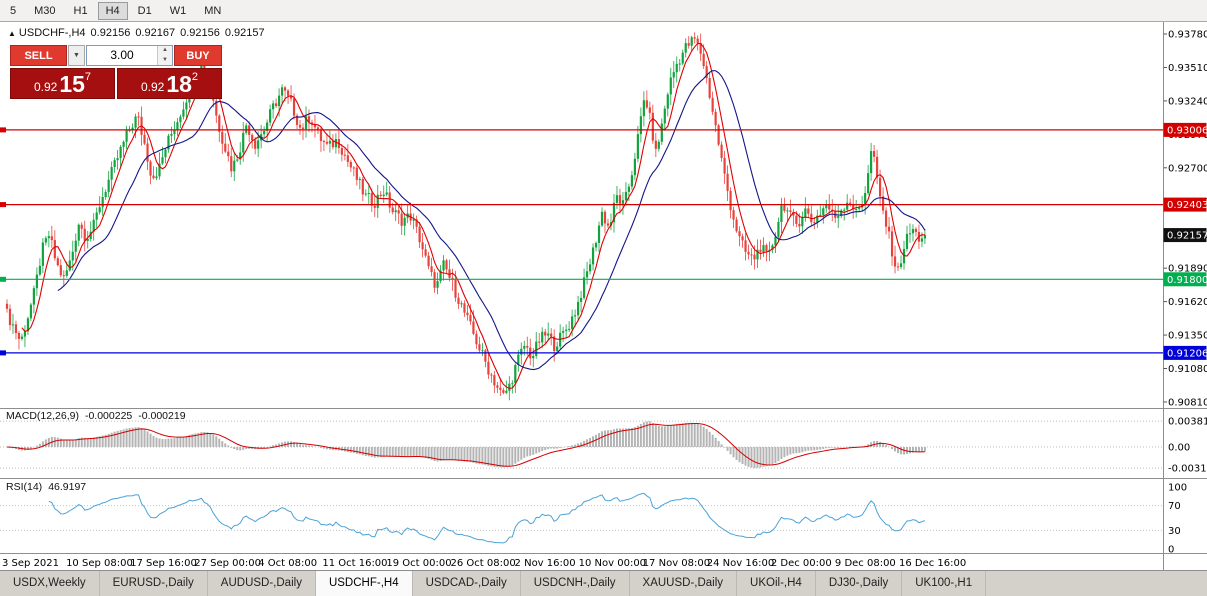 The image size is (1207, 596). I want to click on svg-text: 0.93006, so click(1187, 130).